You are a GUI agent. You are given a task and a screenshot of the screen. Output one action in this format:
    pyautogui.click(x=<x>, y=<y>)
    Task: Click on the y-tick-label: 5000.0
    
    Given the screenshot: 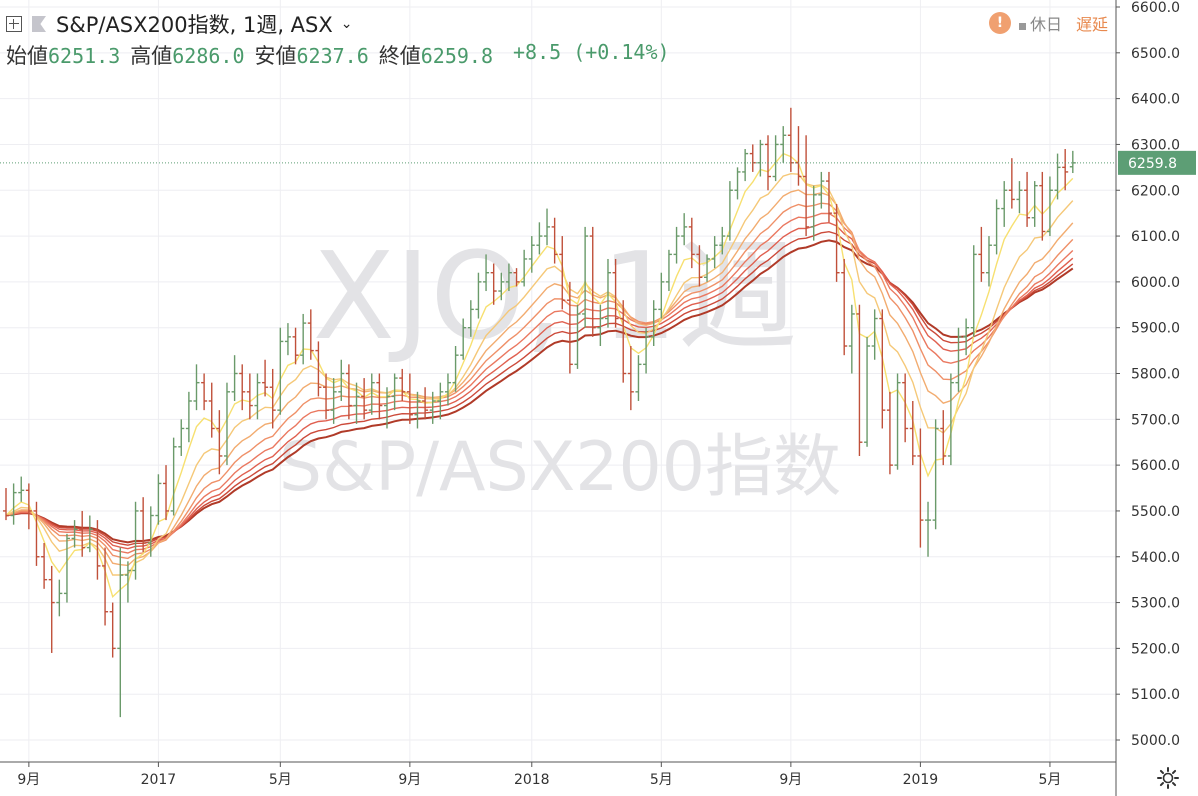 What is the action you would take?
    pyautogui.click(x=1155, y=741)
    